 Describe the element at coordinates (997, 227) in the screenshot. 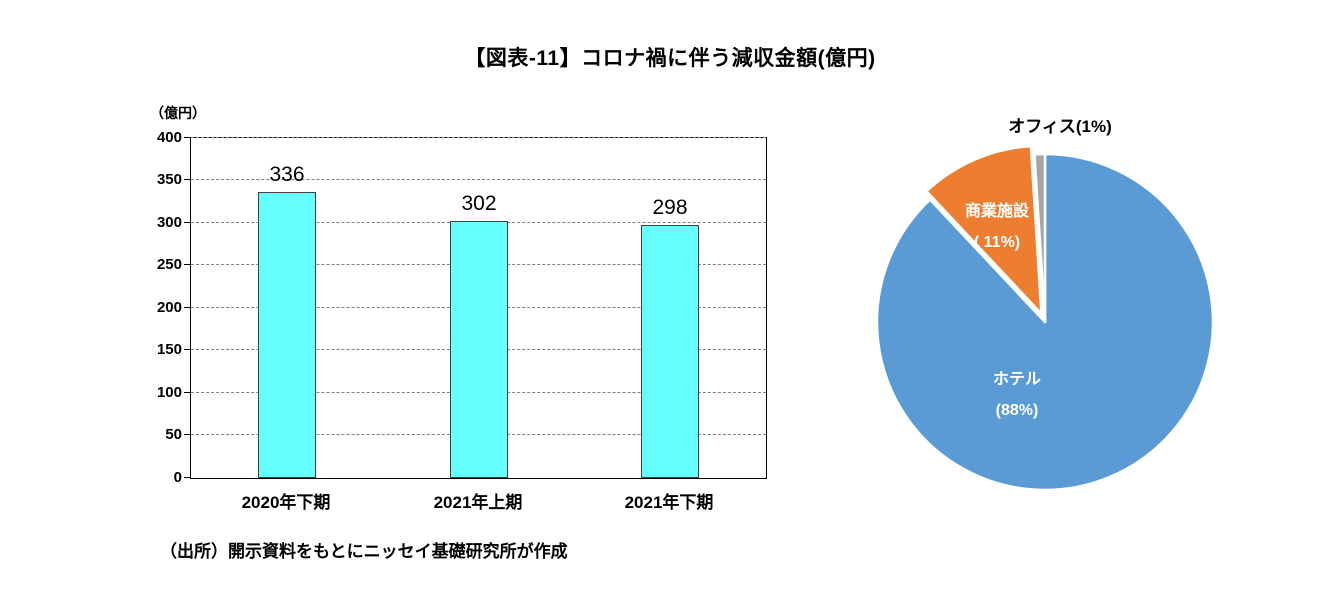

I see `pie-label-retail: 商業施設 ( 11%)` at that location.